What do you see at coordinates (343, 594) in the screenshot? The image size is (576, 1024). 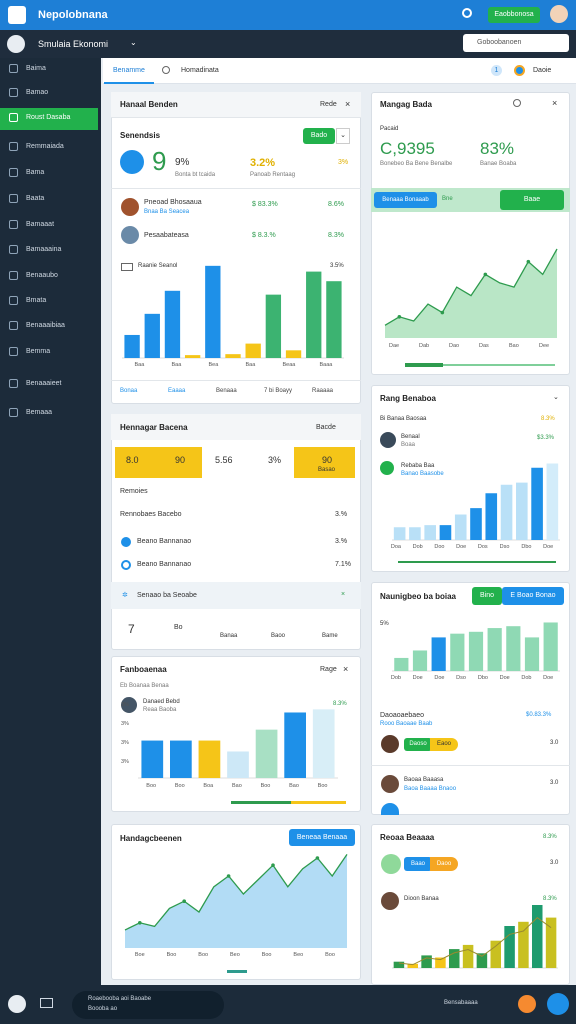 I see `footer-close: ×` at bounding box center [343, 594].